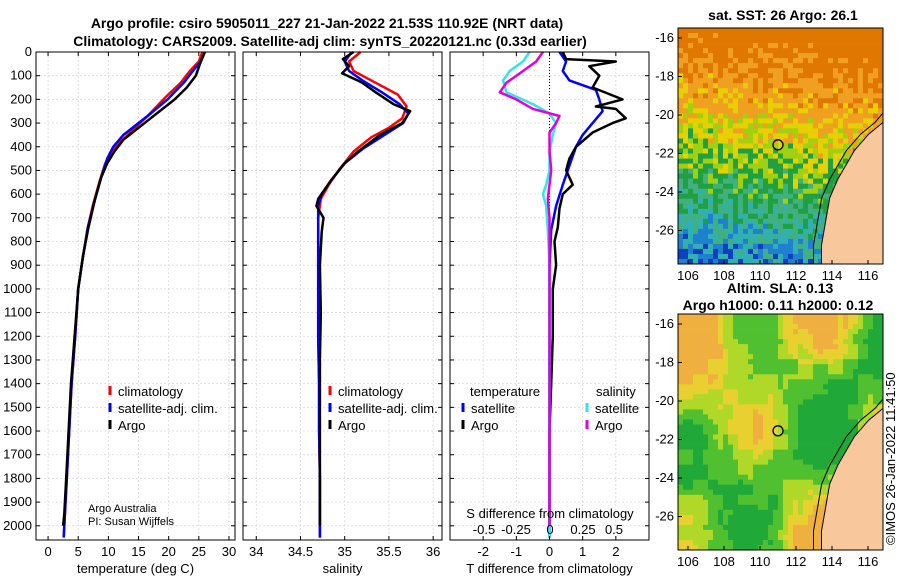 The width and height of the screenshot is (900, 580). What do you see at coordinates (796, 561) in the screenshot?
I see `map-x-tick-label: 112` at bounding box center [796, 561].